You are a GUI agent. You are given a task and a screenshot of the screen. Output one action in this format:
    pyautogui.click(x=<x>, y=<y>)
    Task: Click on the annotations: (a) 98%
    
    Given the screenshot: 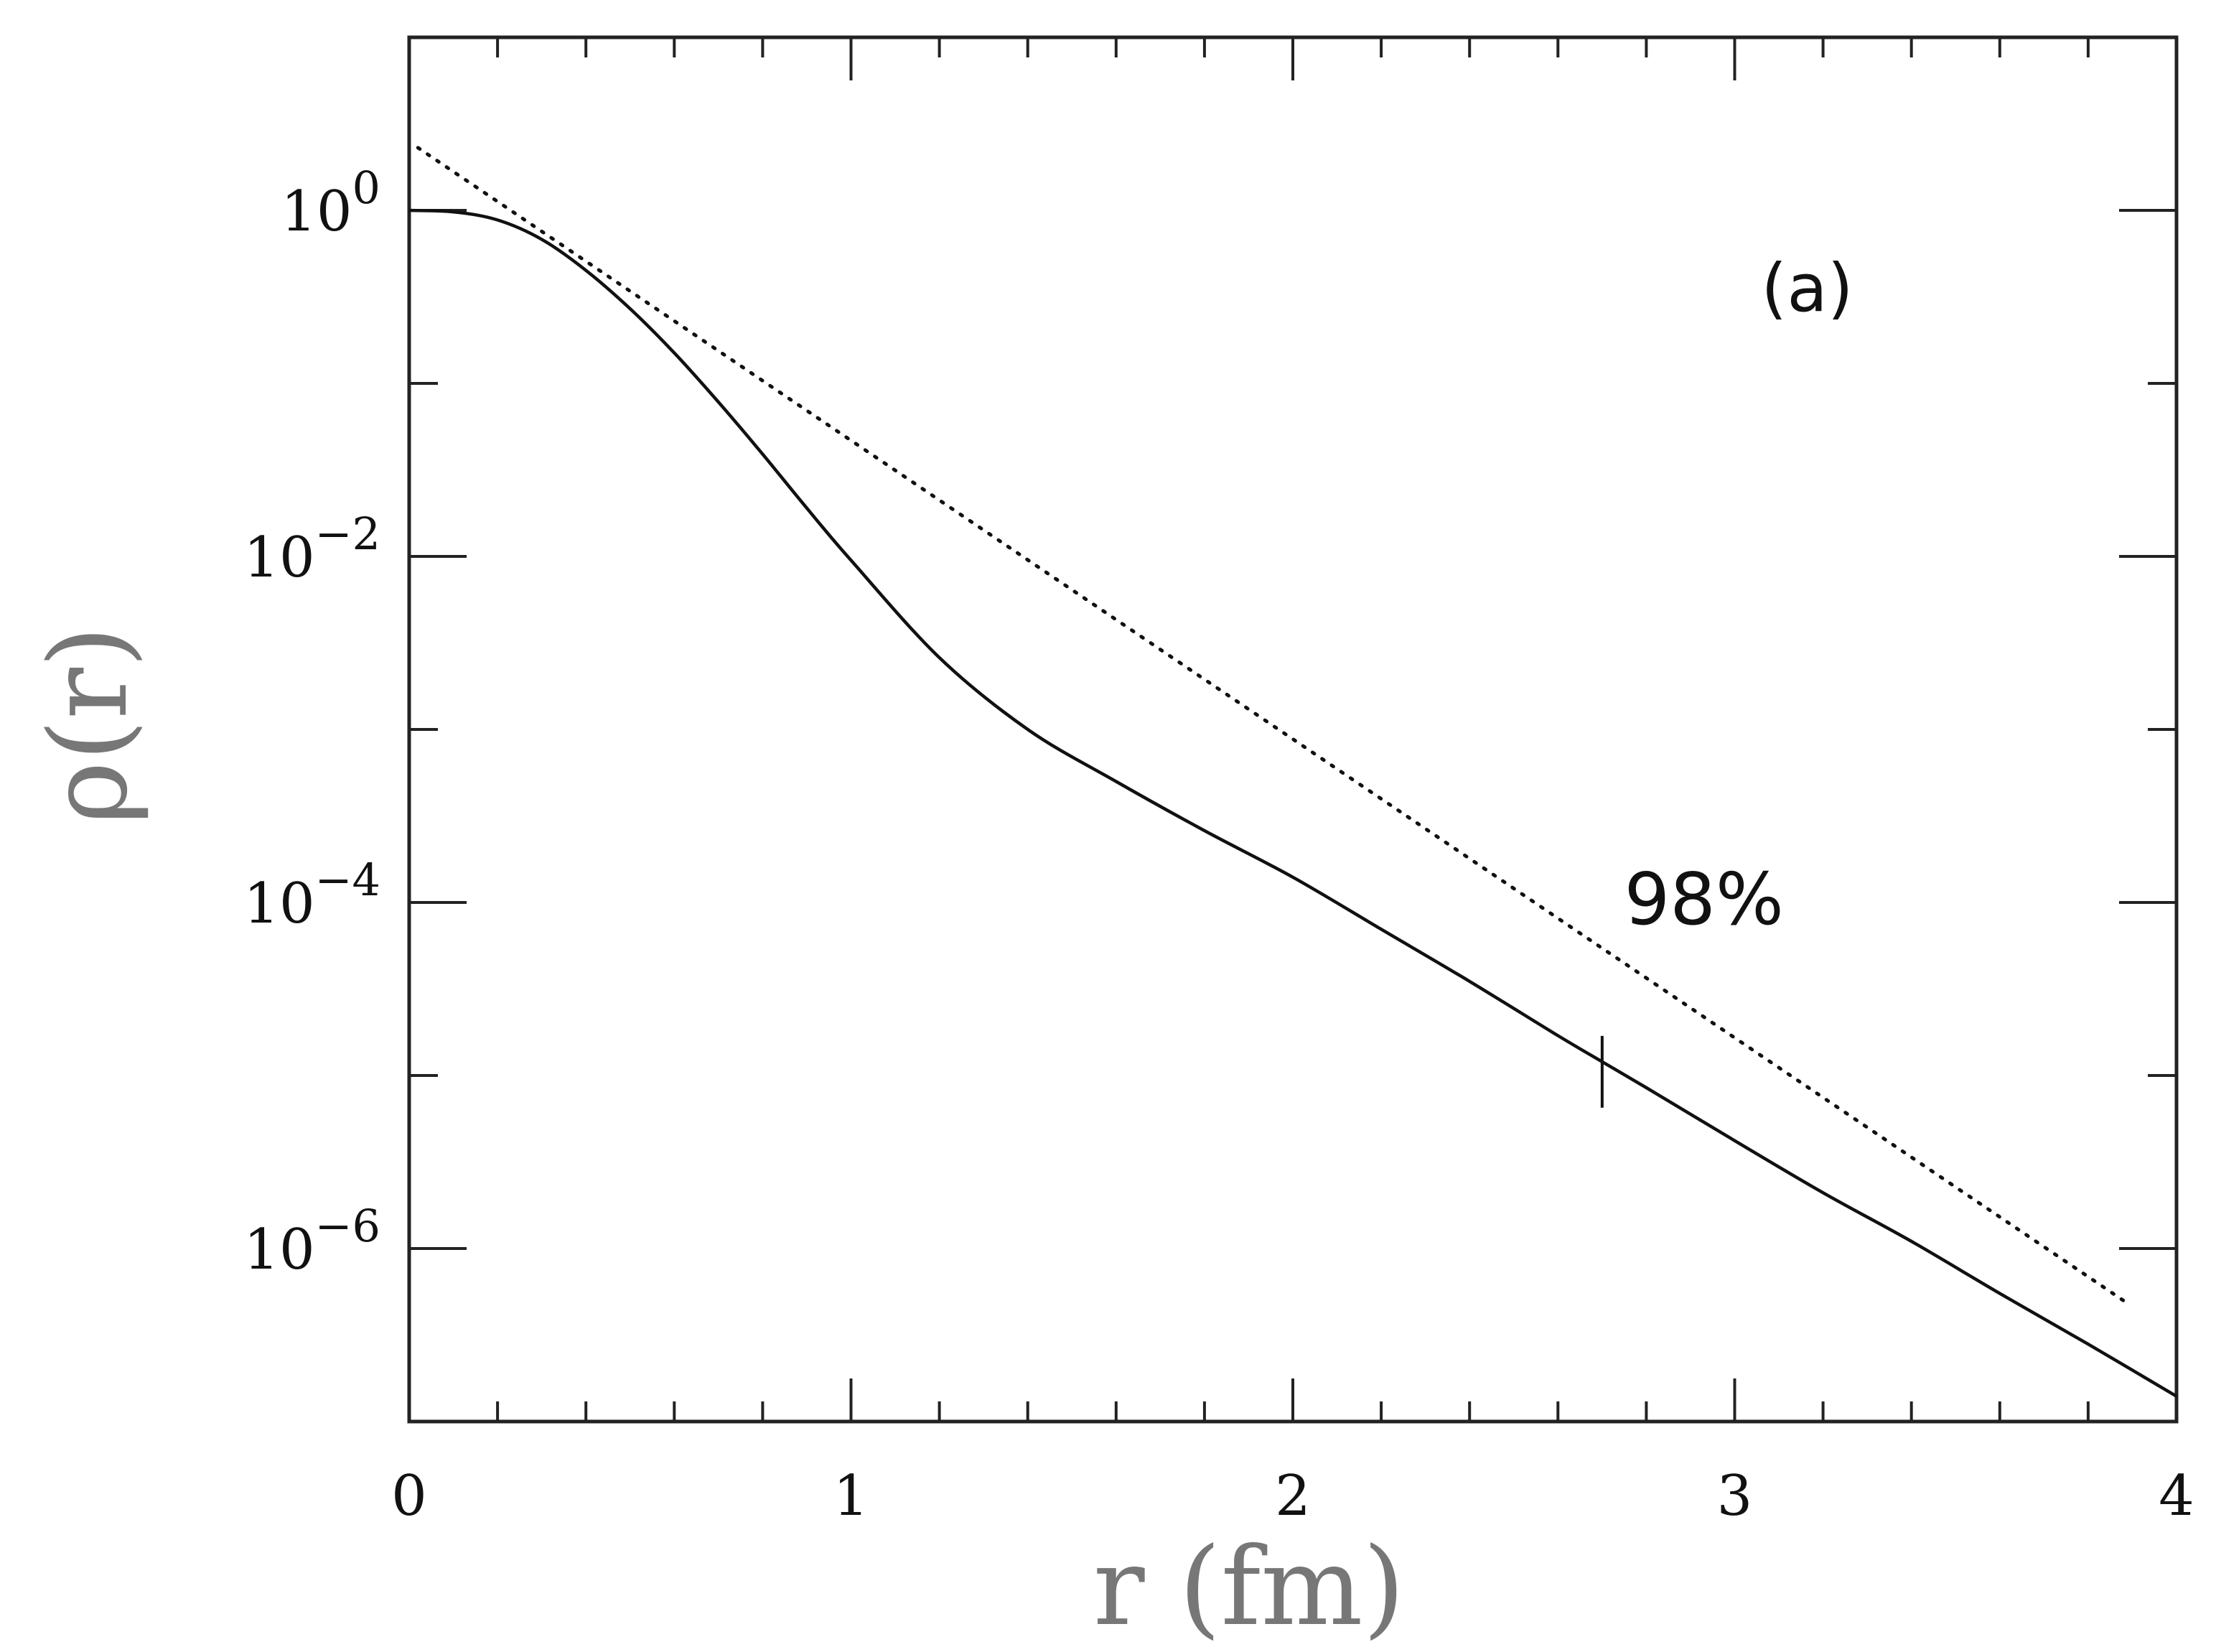 What is the action you would take?
    pyautogui.click(x=1727, y=679)
    